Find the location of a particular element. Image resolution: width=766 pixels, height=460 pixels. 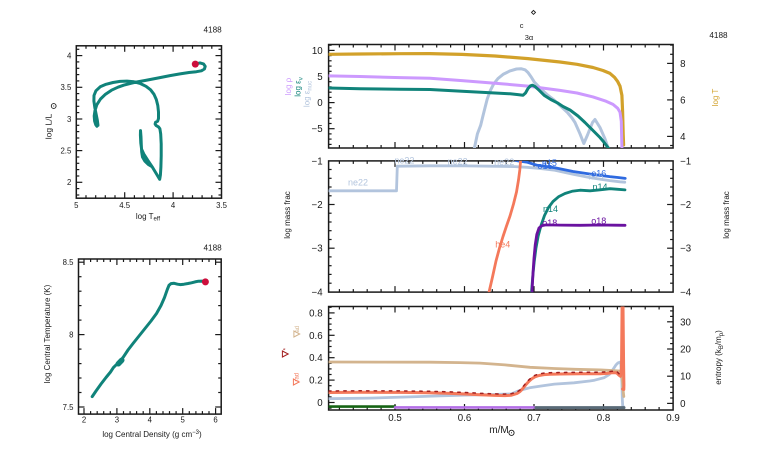

svg-text: log Central Density (g cm−3) is located at coordinates (152, 434).